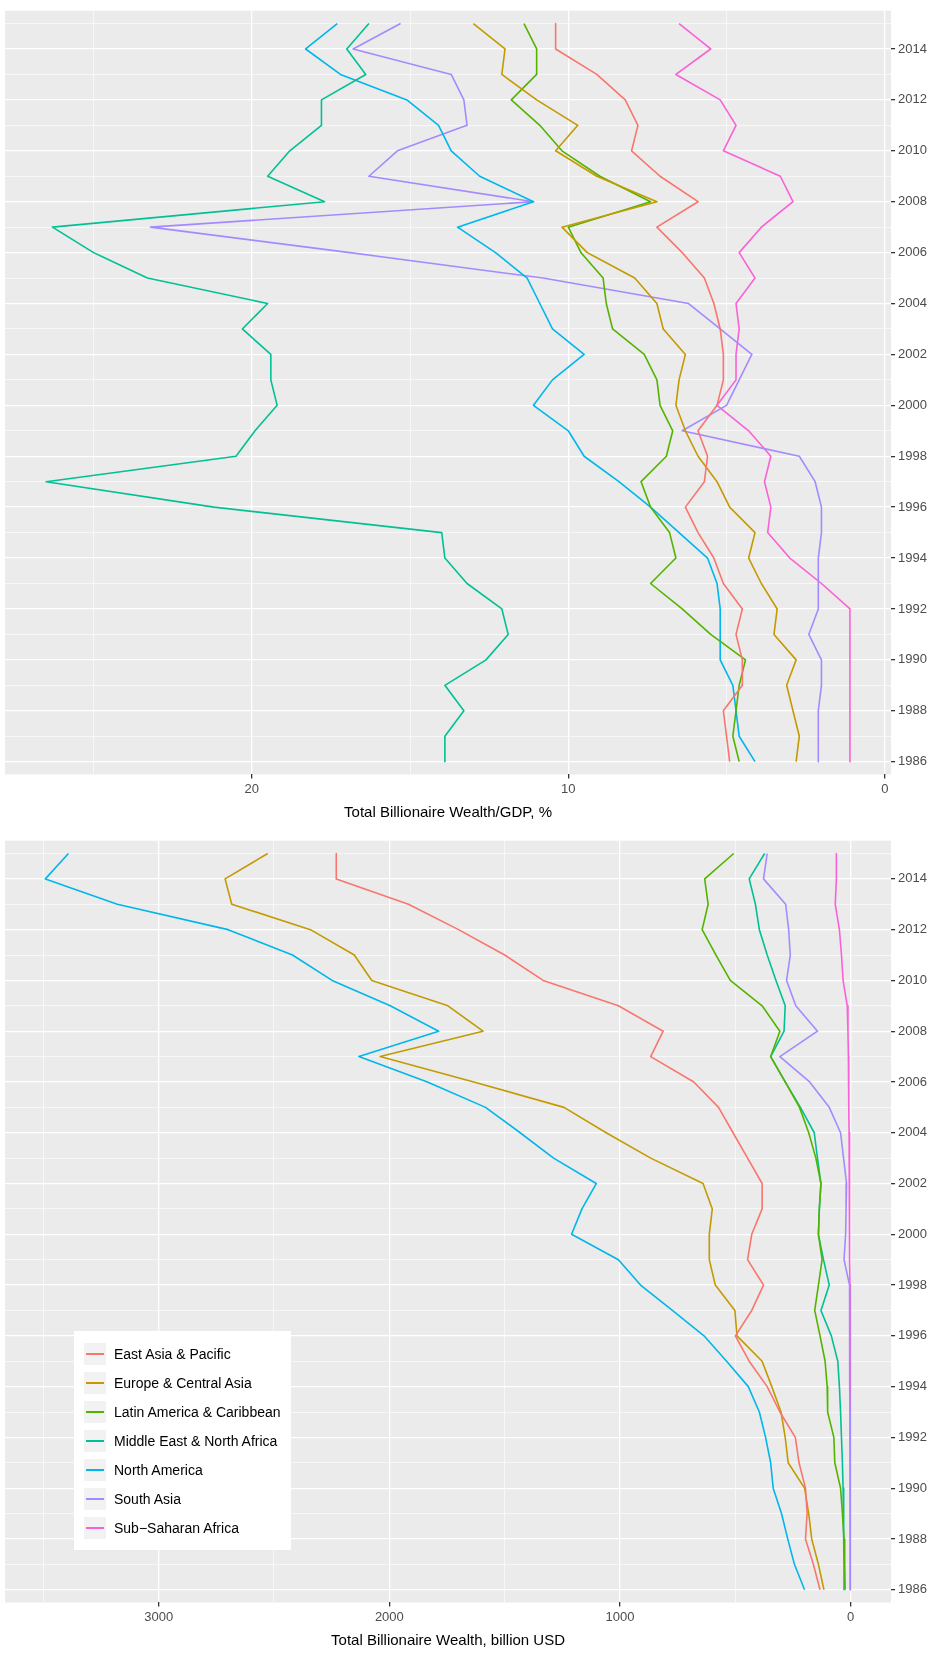  Describe the element at coordinates (620, 1616) in the screenshot. I see `x-tick-label: 1000` at that location.